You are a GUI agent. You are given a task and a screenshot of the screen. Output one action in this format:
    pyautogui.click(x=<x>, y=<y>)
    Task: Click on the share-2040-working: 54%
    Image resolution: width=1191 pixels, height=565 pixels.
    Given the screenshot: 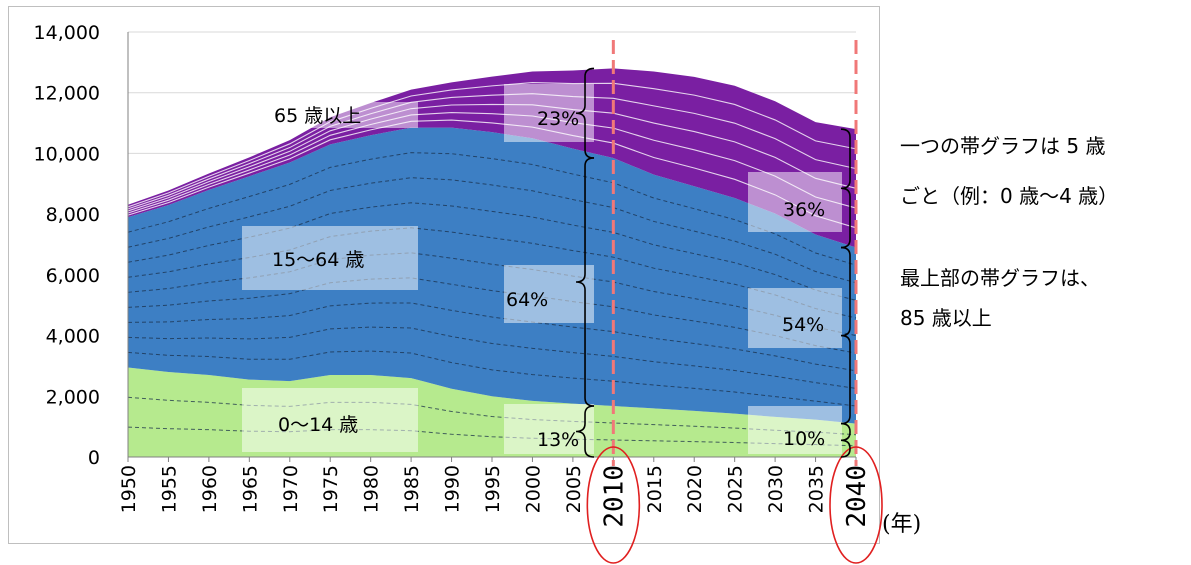 What is the action you would take?
    pyautogui.click(x=803, y=325)
    